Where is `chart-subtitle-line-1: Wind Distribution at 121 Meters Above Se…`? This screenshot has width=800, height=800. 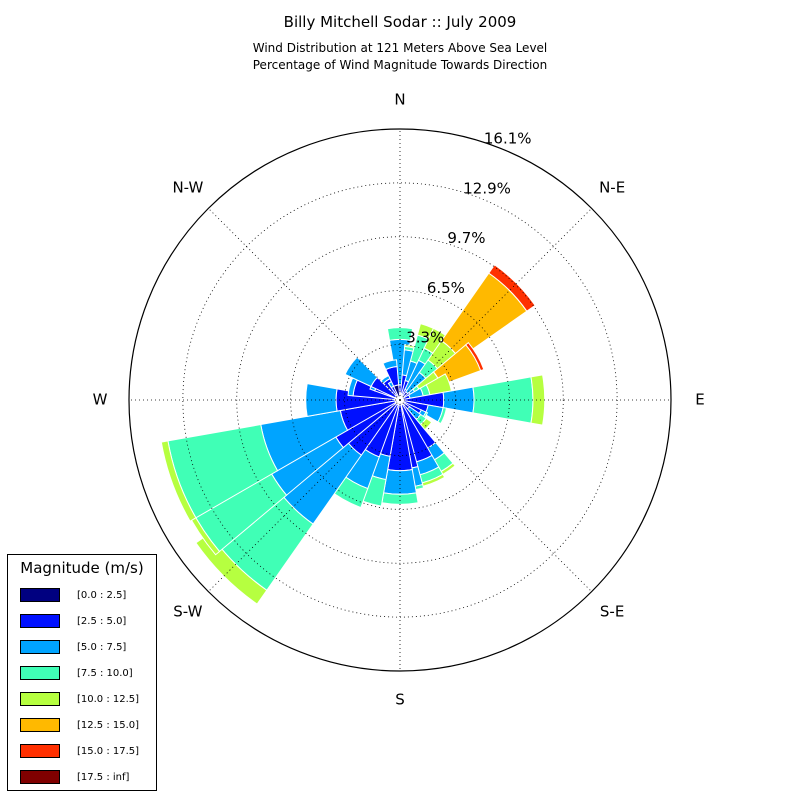 chart-subtitle-line-1: Wind Distribution at 121 Meters Above Se… is located at coordinates (400, 48).